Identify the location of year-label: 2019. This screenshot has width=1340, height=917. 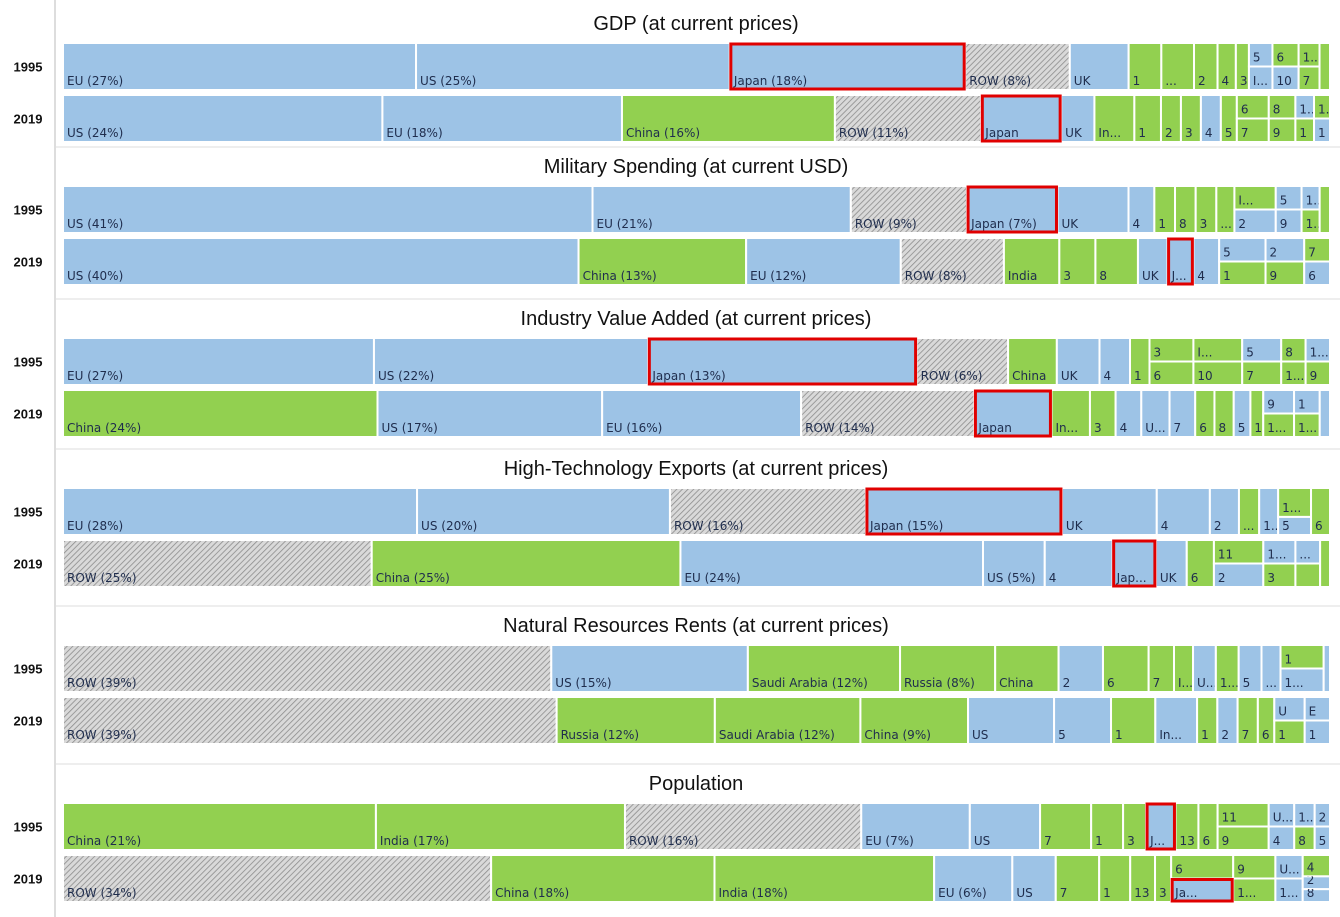
(28, 721).